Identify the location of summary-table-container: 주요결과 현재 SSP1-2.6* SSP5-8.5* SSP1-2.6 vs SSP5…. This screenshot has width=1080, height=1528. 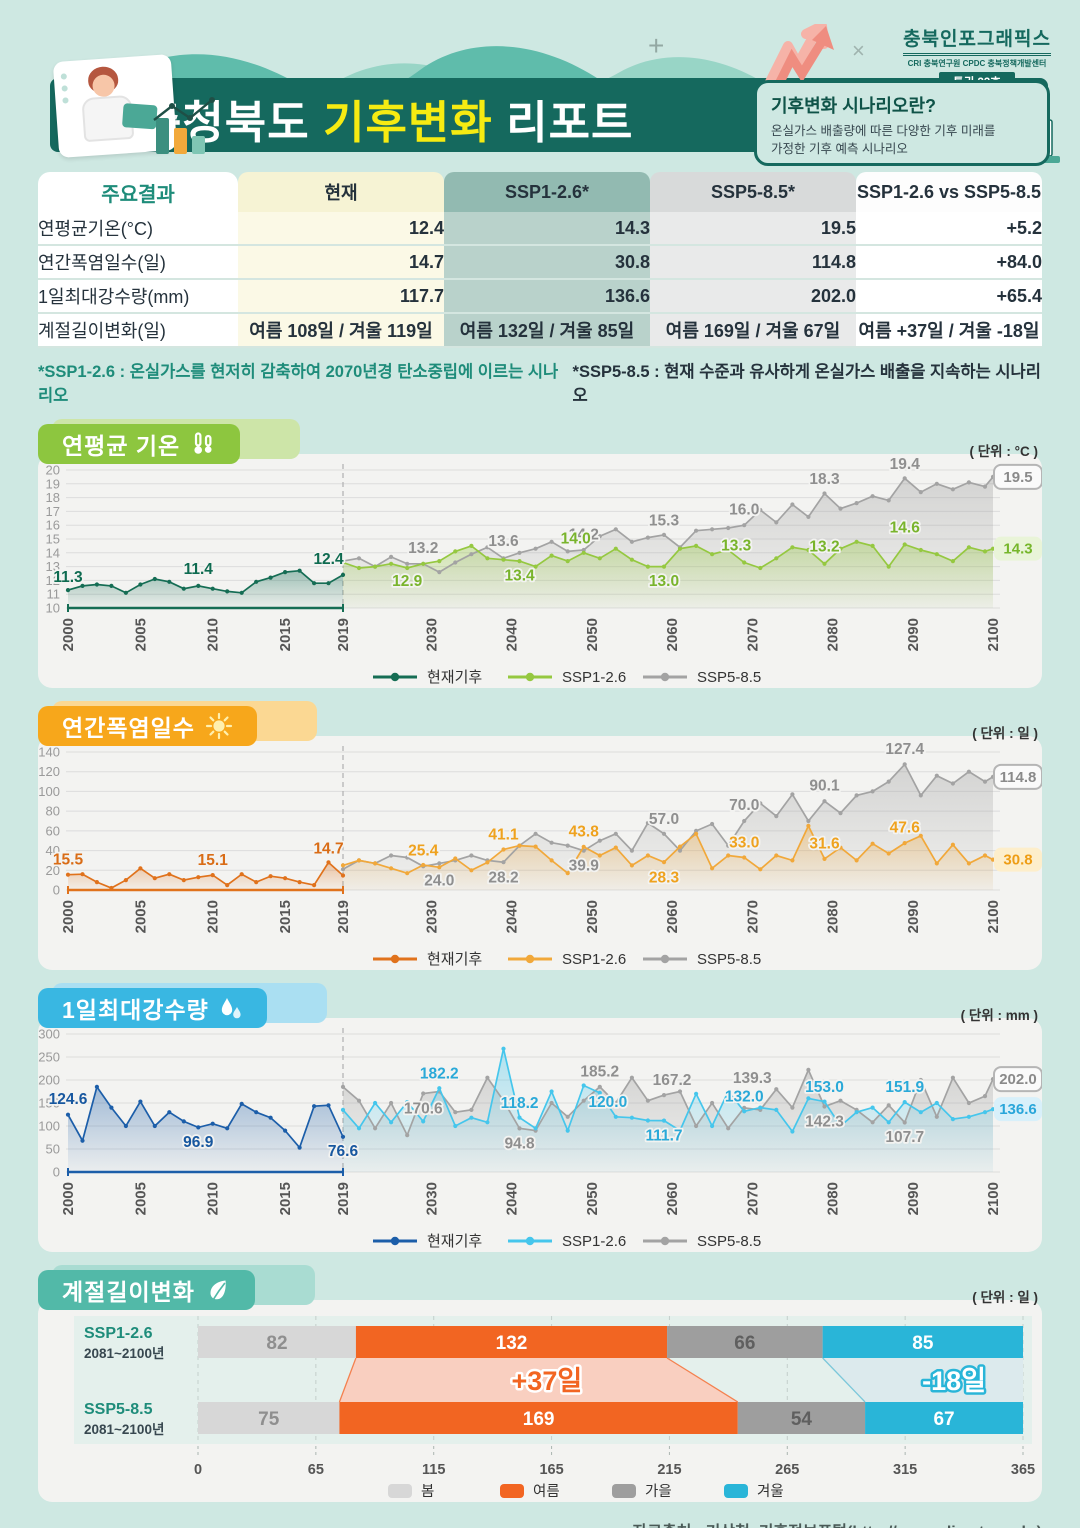
(540, 260).